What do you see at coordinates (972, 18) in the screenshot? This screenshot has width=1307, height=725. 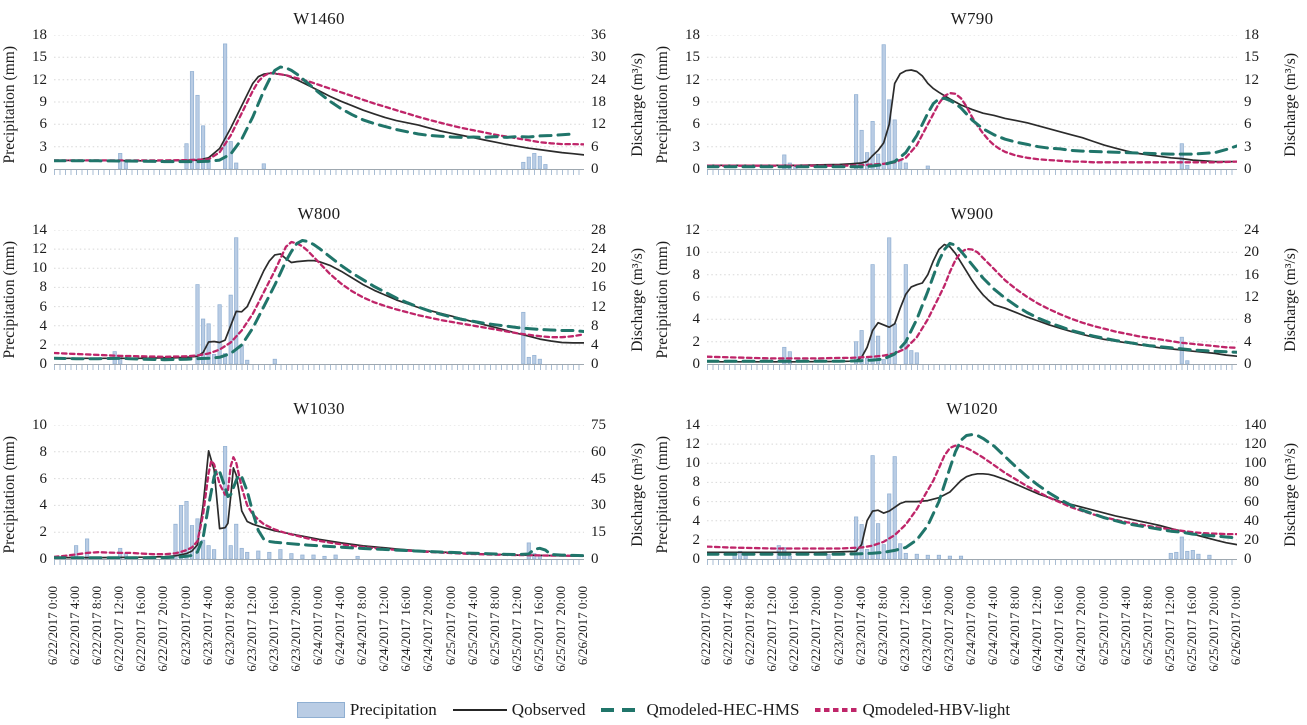 I see `panel-title: W790` at bounding box center [972, 18].